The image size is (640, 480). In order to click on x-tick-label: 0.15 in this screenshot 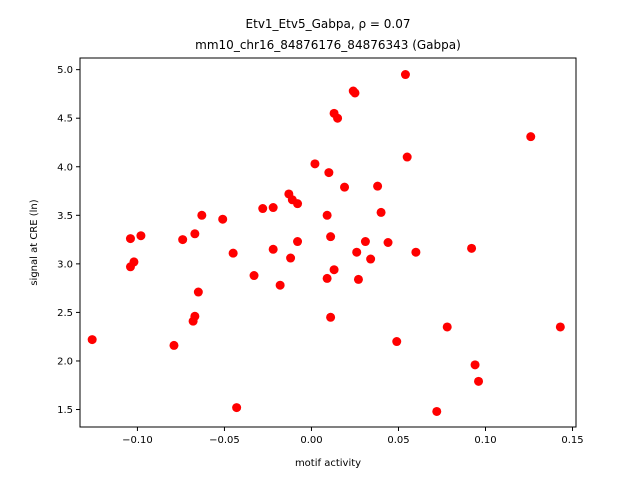, I will do `click(572, 440)`.